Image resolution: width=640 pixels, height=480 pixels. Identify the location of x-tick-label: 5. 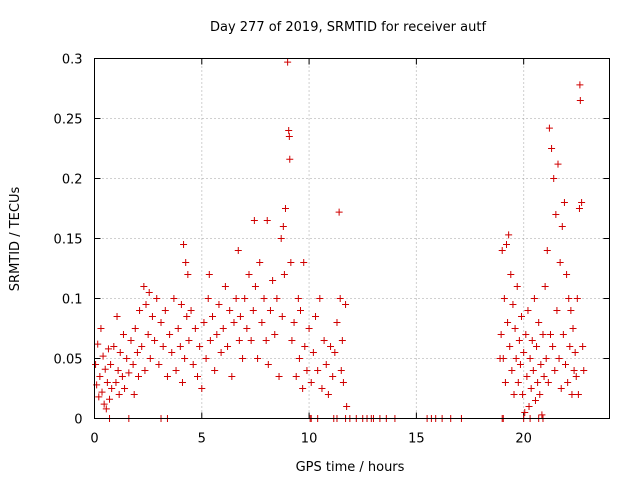
(202, 439).